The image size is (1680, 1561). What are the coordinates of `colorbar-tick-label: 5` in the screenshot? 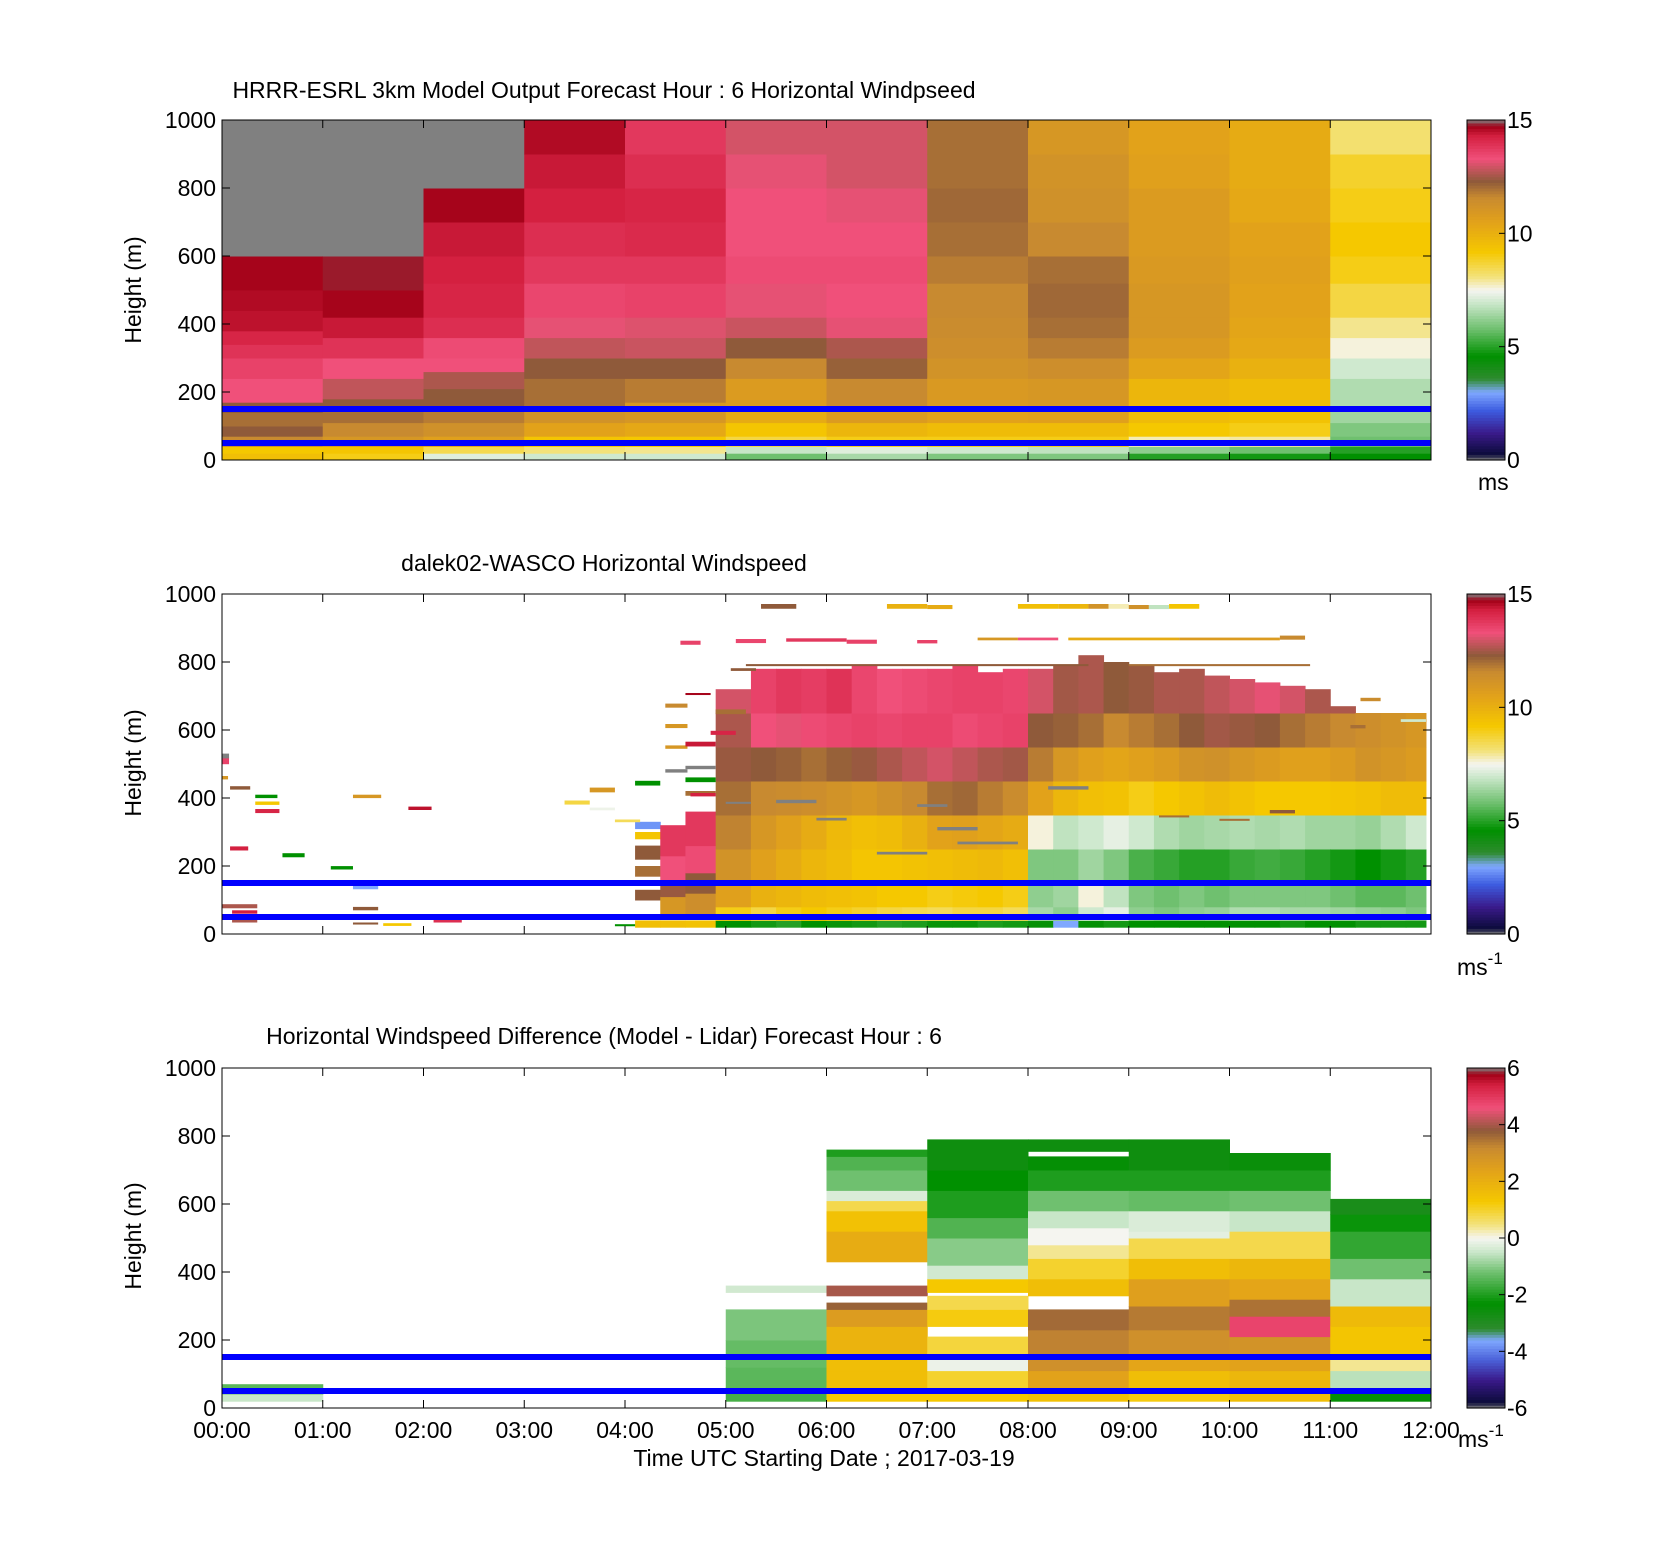 It's located at (1513, 821).